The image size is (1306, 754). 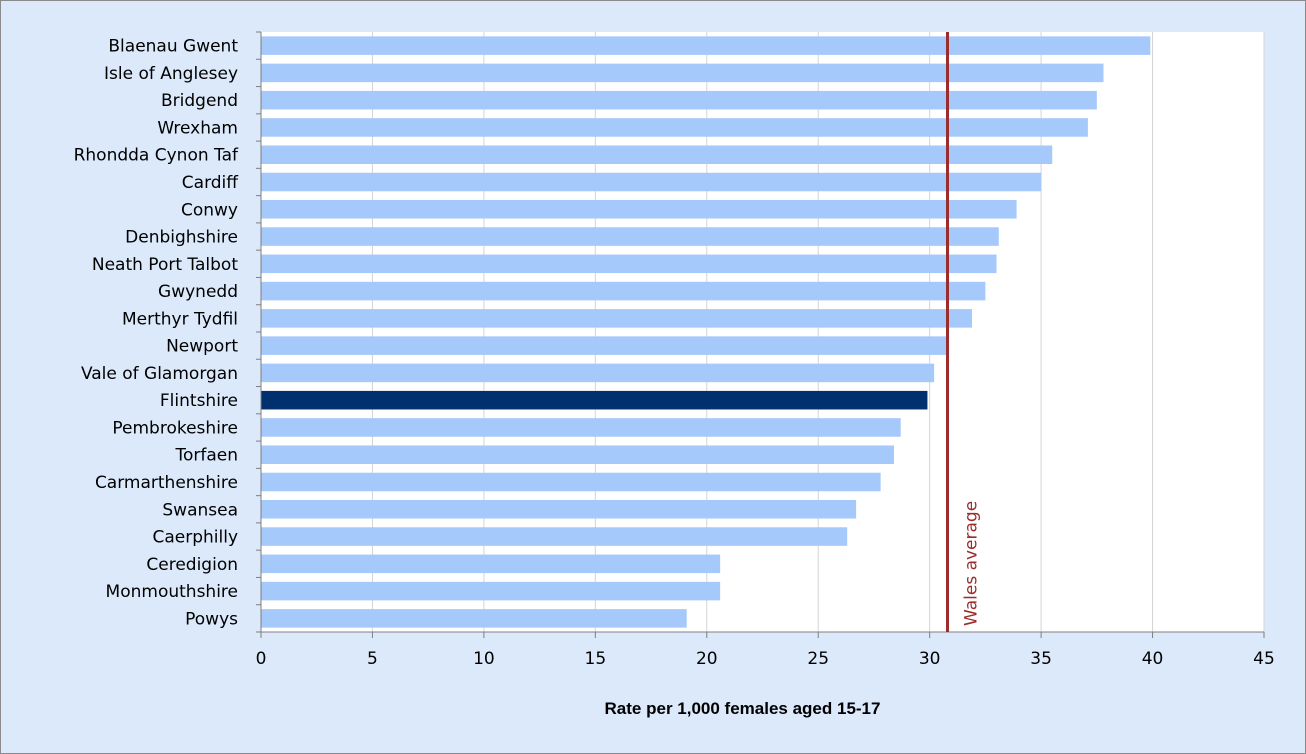 What do you see at coordinates (1264, 659) in the screenshot?
I see `x-tick-label: 45` at bounding box center [1264, 659].